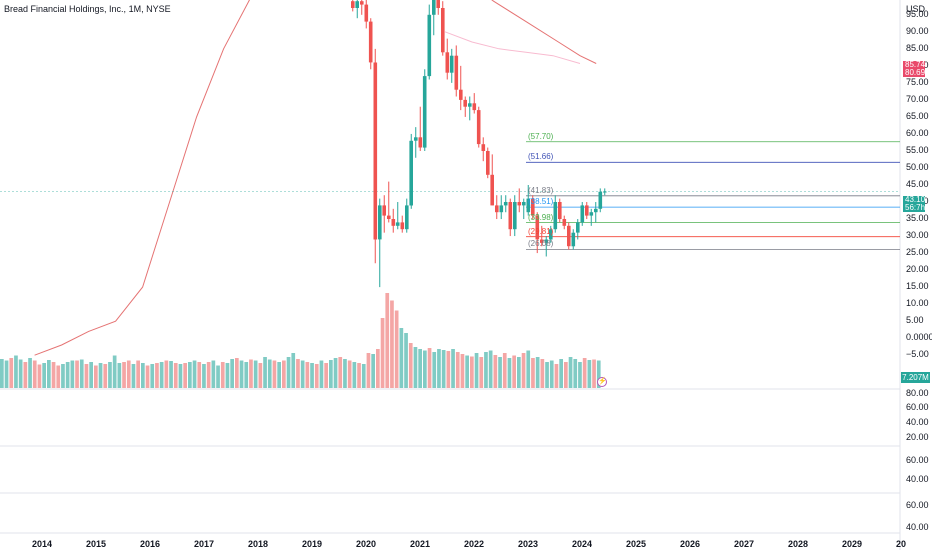 The image size is (932, 550). What do you see at coordinates (852, 544) in the screenshot?
I see `year-tick-label: 2029` at bounding box center [852, 544].